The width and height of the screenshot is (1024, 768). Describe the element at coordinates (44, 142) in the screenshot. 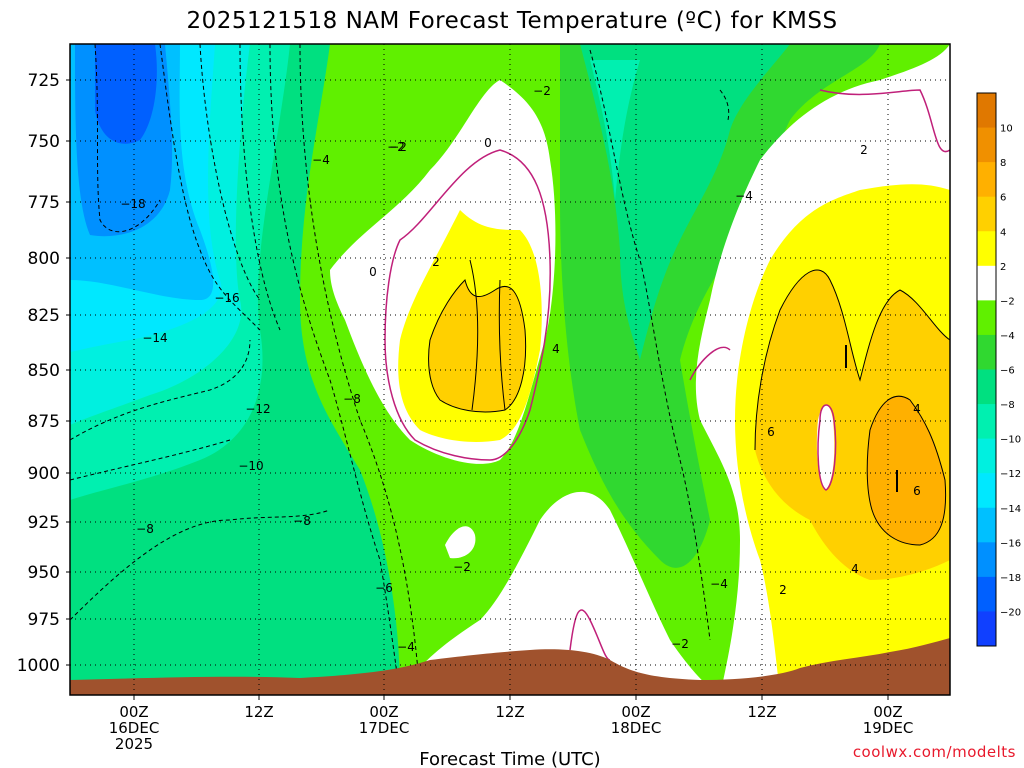

I see `y-tick-label: 750` at that location.